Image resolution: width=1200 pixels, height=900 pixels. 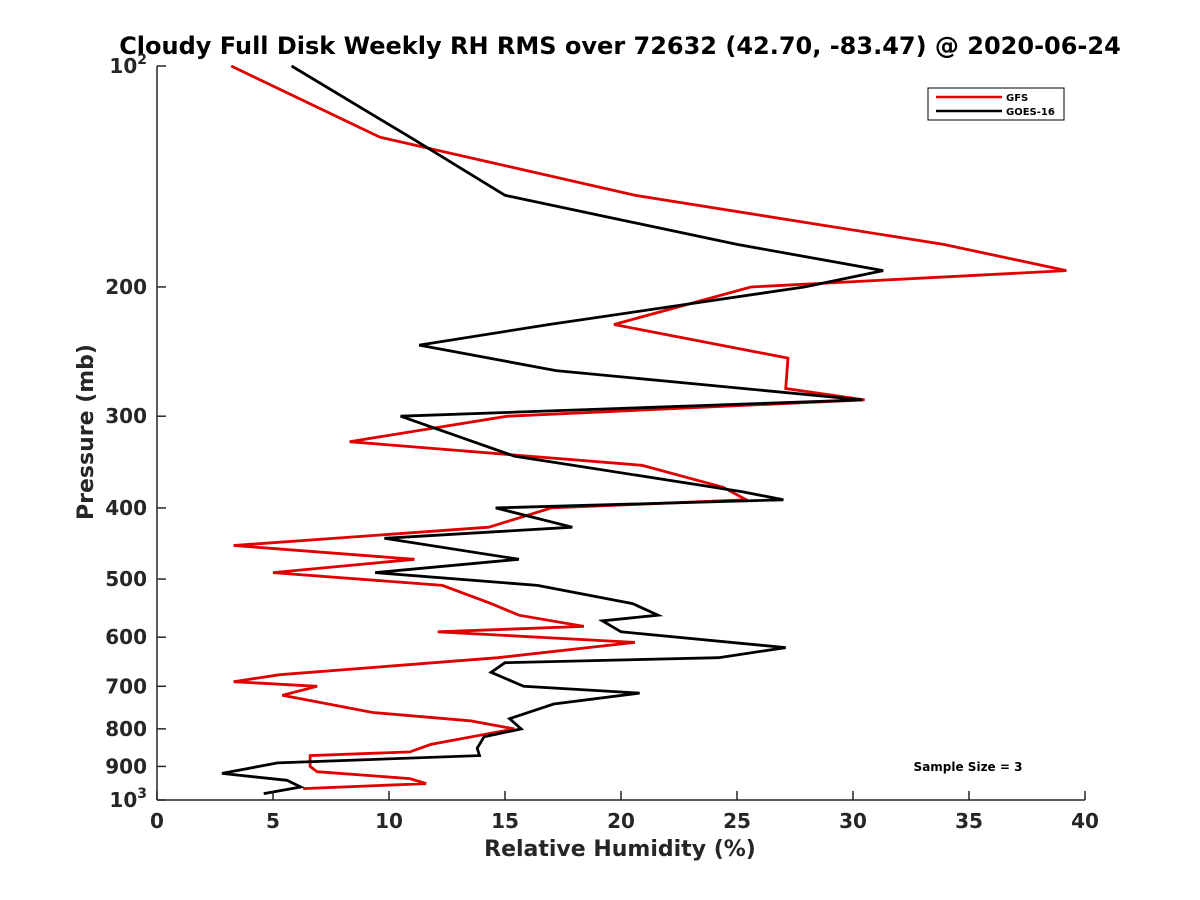 What do you see at coordinates (969, 821) in the screenshot?
I see `x-tick-label: 35` at bounding box center [969, 821].